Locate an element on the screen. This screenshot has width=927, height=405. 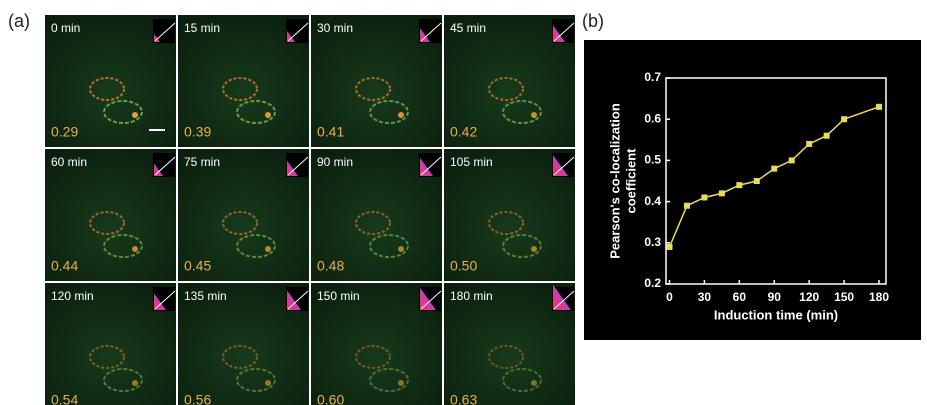
coefficient-label: 0.42 is located at coordinates (463, 132).